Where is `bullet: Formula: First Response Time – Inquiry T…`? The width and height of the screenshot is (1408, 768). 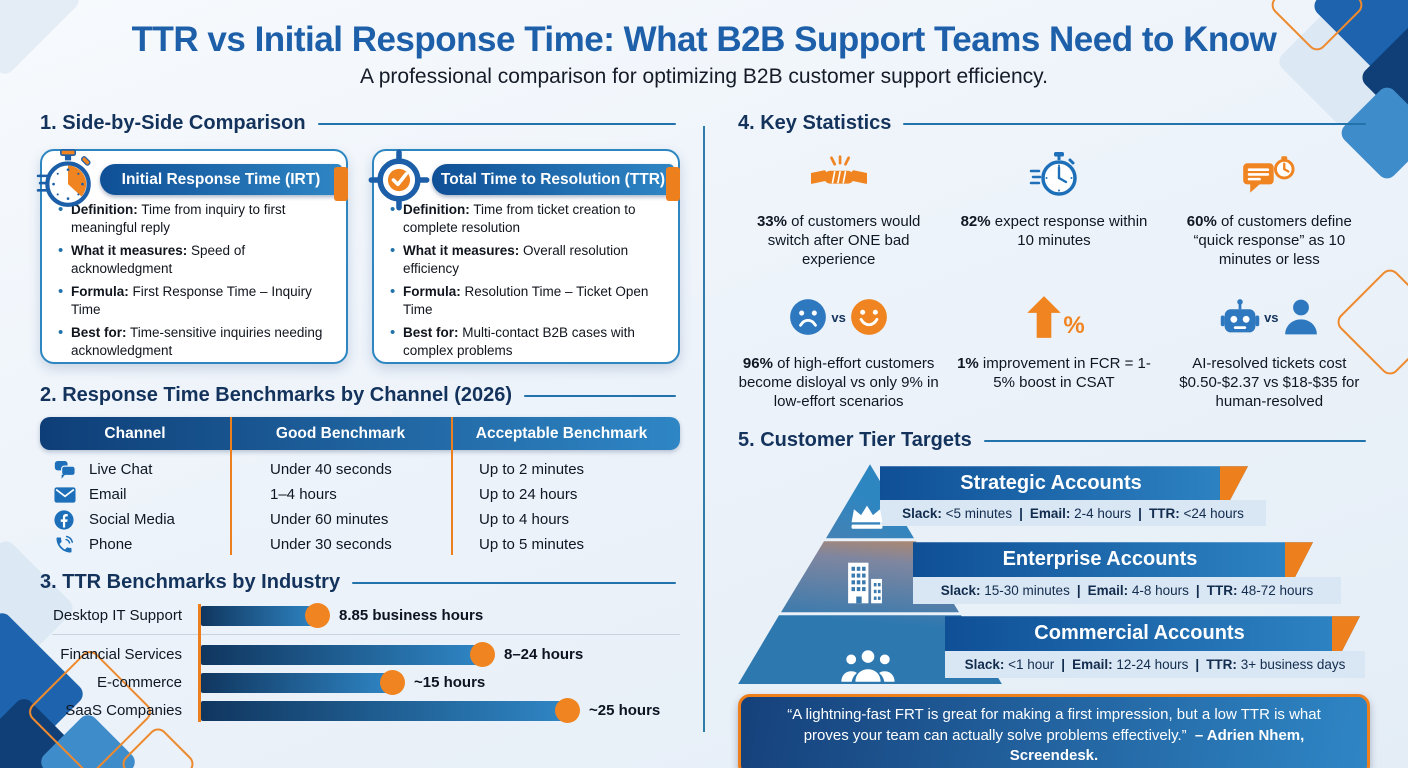 bullet: Formula: First Response Time – Inquiry T… is located at coordinates (197, 300).